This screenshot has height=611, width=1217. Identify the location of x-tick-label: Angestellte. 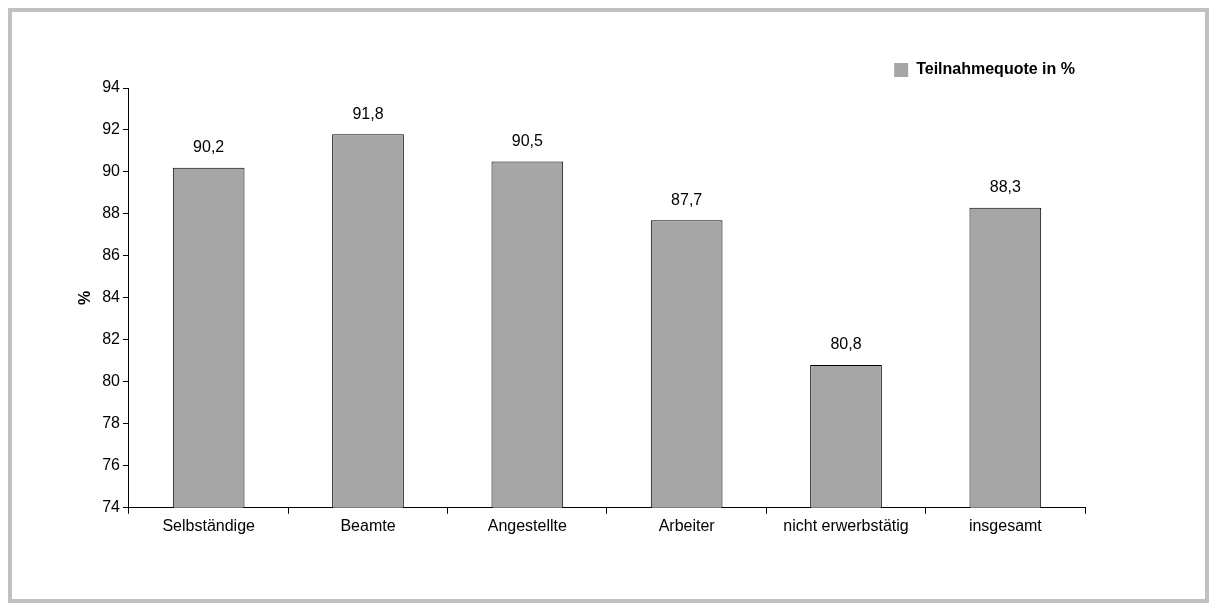
(527, 525).